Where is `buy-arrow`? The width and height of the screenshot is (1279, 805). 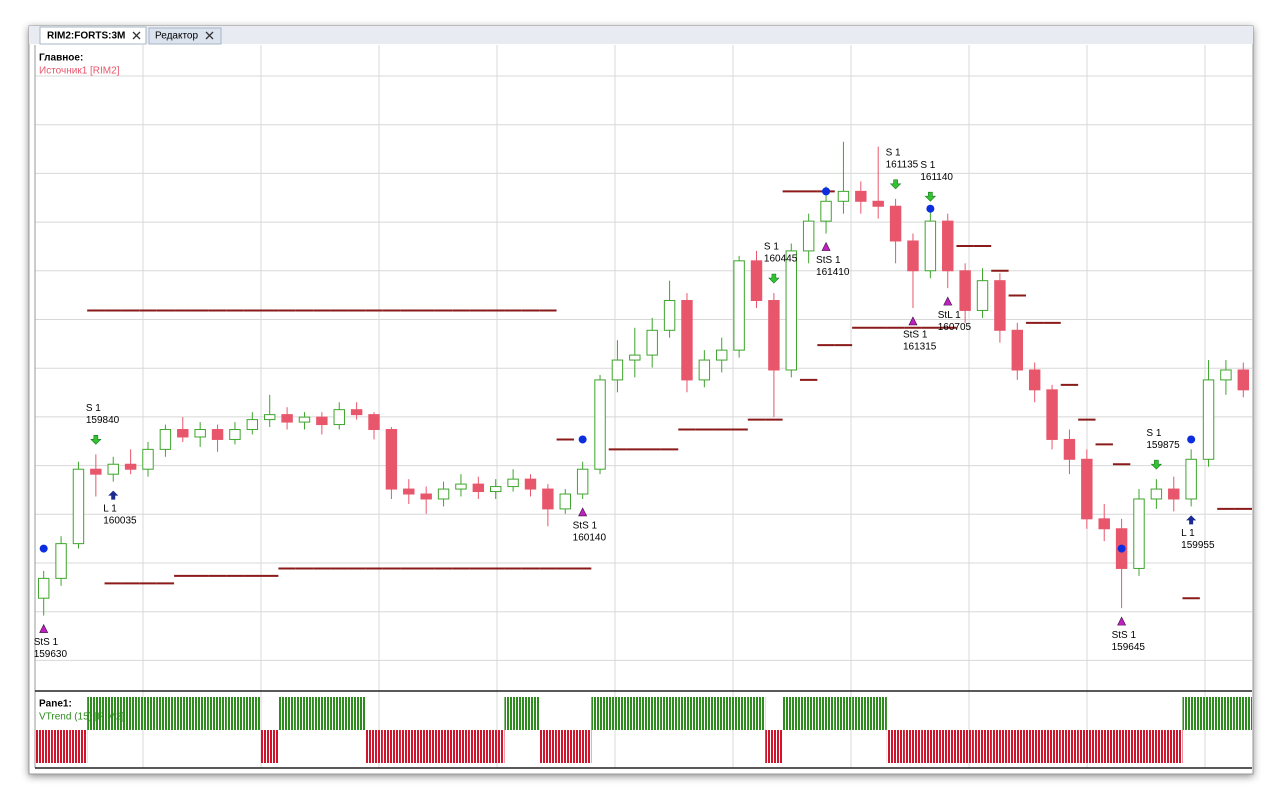 buy-arrow is located at coordinates (1191, 520).